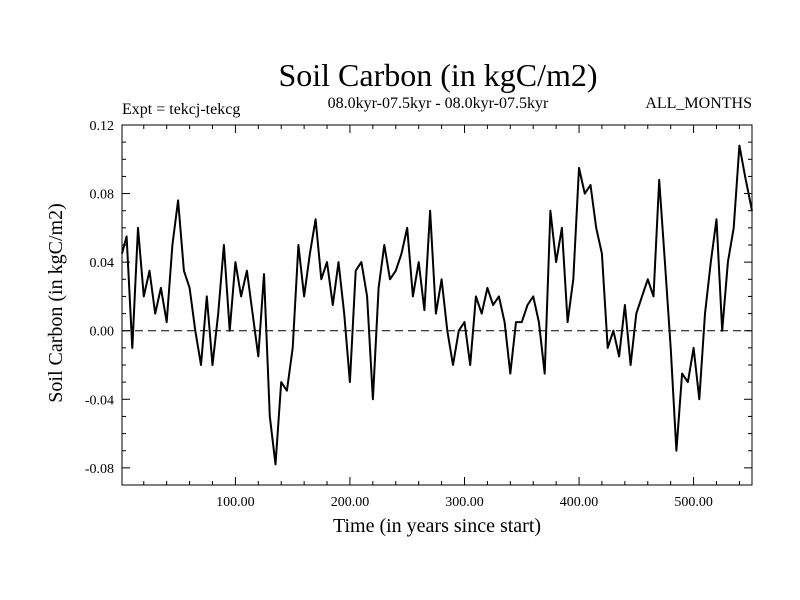 This screenshot has width=800, height=600. I want to click on x-tick-label: 100.00, so click(235, 502).